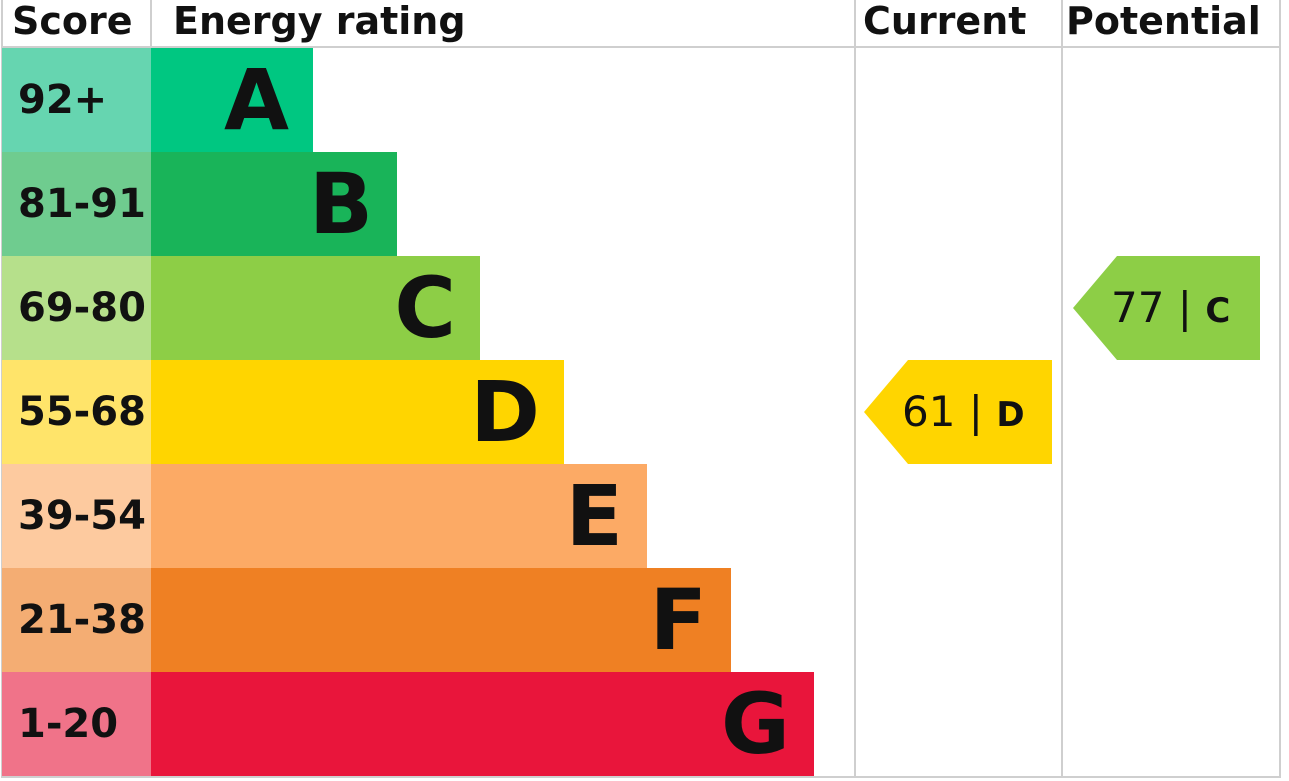 Image resolution: width=1289 pixels, height=781 pixels. What do you see at coordinates (855, 389) in the screenshot?
I see `current-column-divider` at bounding box center [855, 389].